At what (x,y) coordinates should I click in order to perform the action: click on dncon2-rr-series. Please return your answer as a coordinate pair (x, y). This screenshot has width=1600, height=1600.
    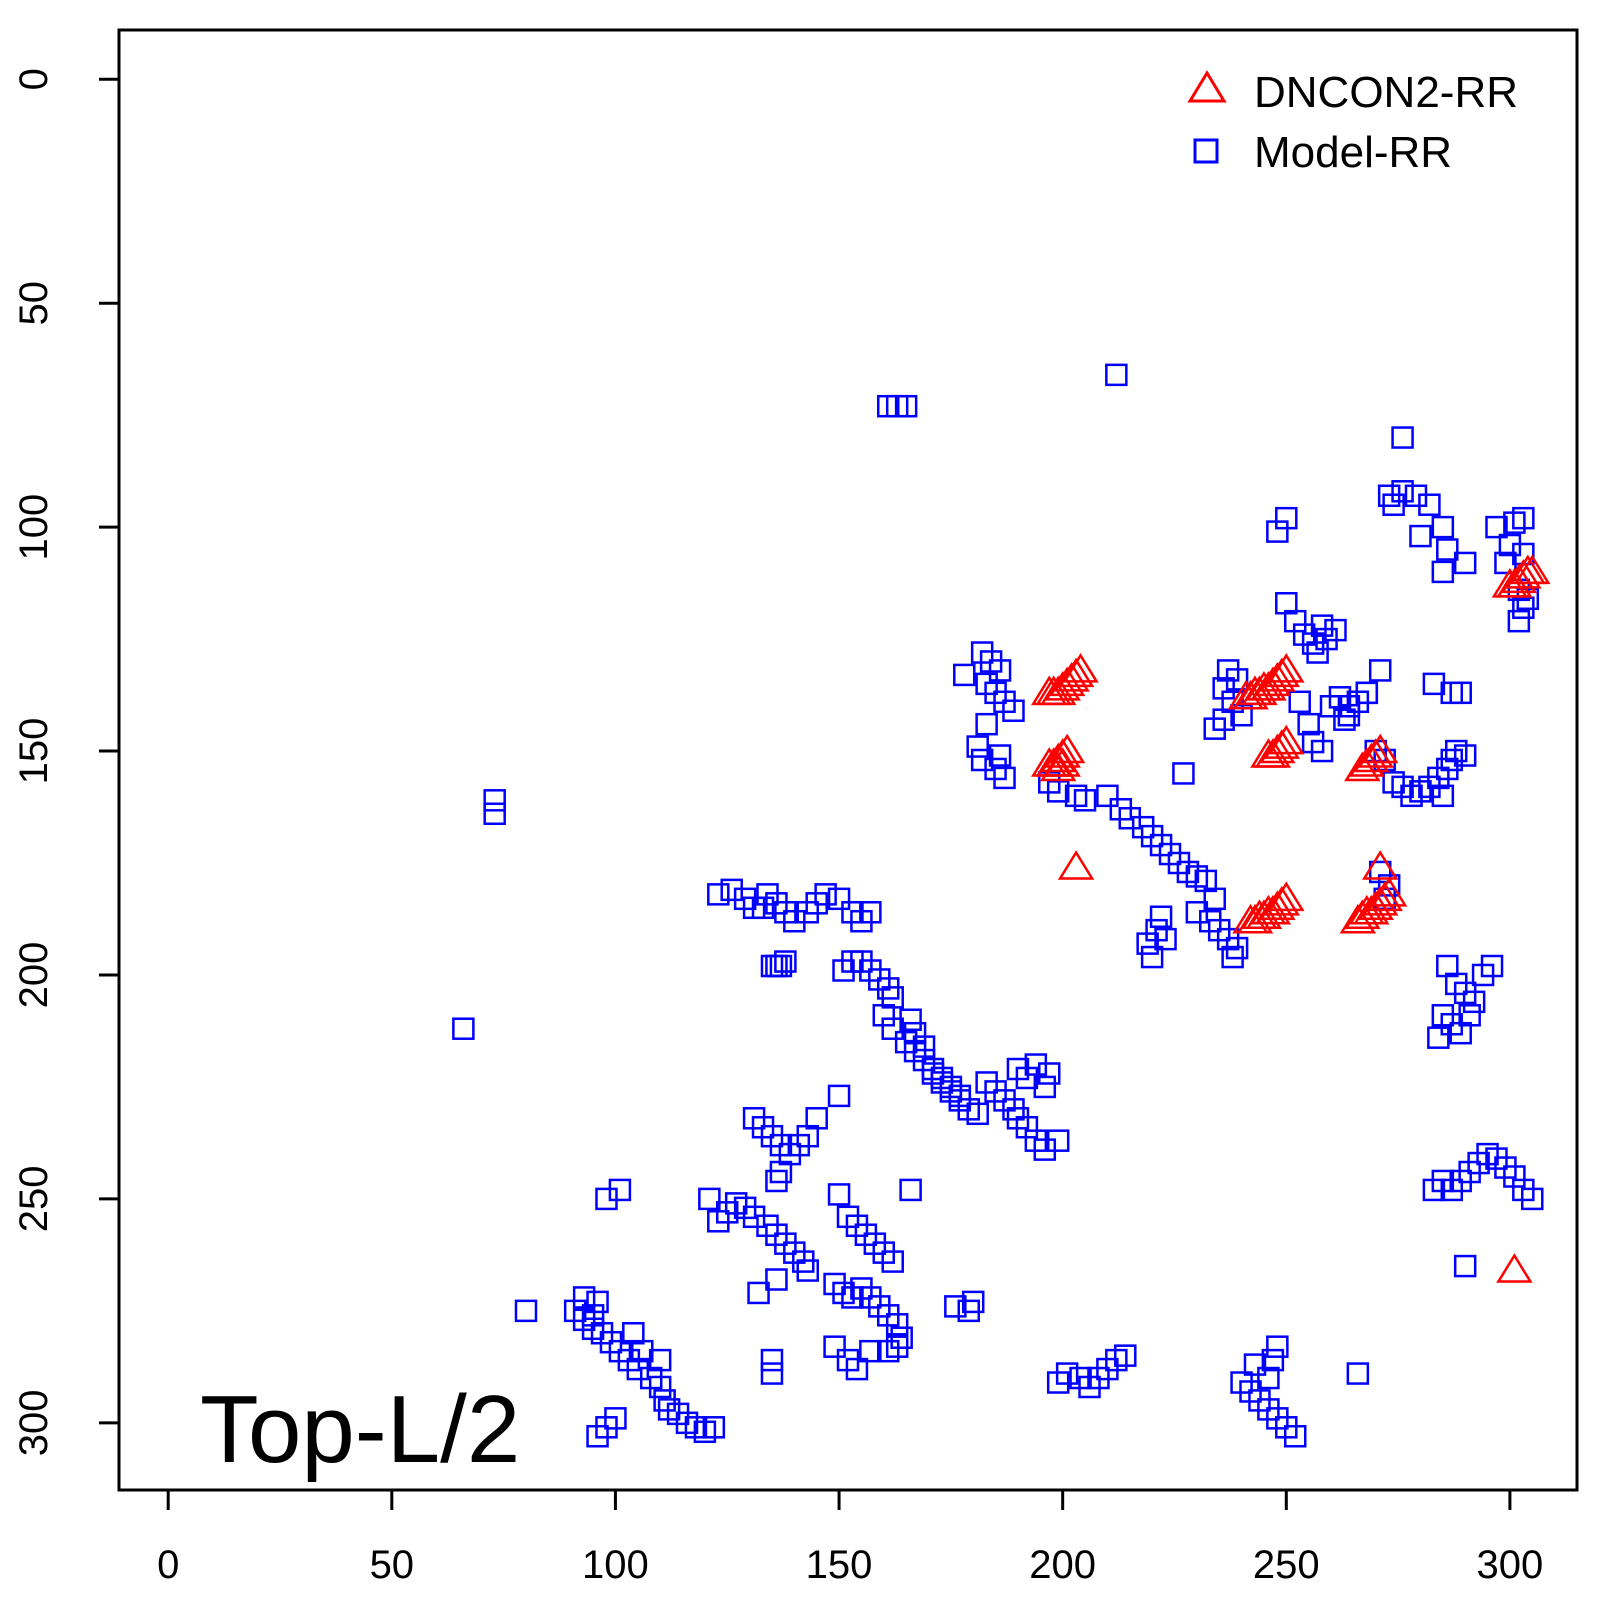
    Looking at the image, I should click on (1291, 918).